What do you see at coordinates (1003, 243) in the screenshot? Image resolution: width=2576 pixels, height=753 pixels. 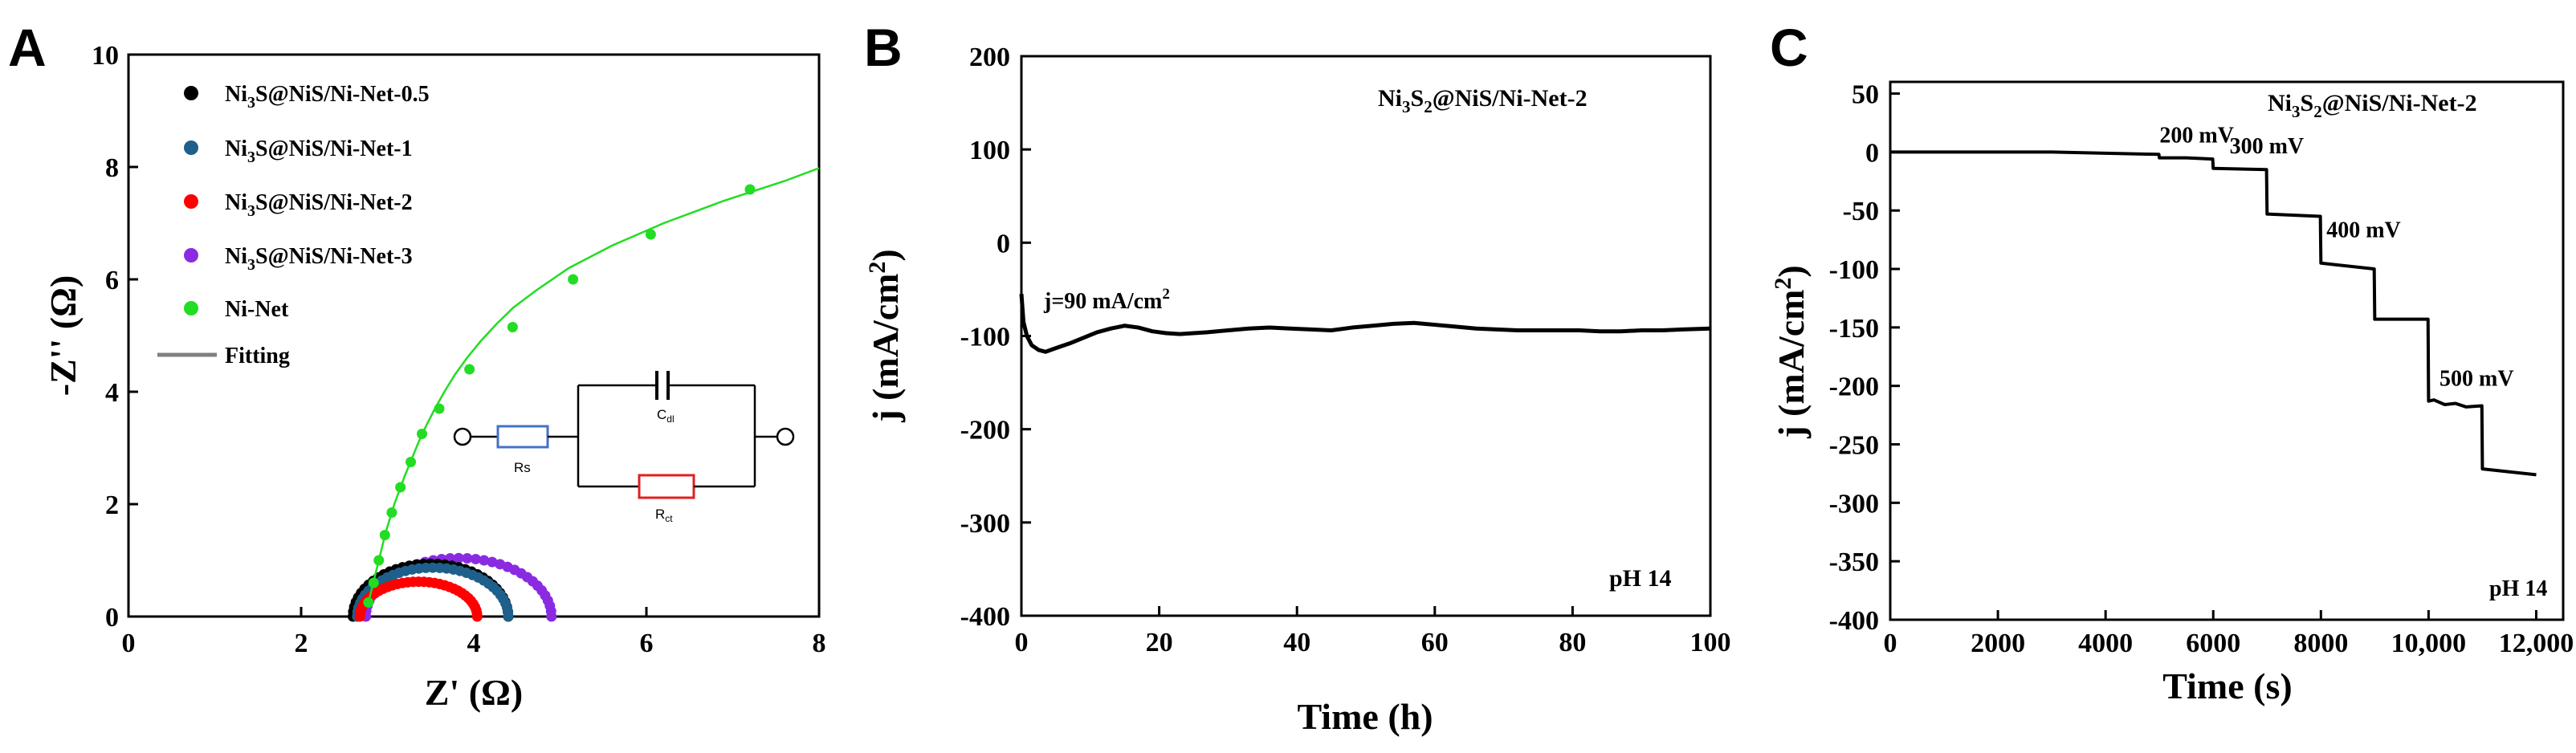 I see `y-tick-label-b: 0` at bounding box center [1003, 243].